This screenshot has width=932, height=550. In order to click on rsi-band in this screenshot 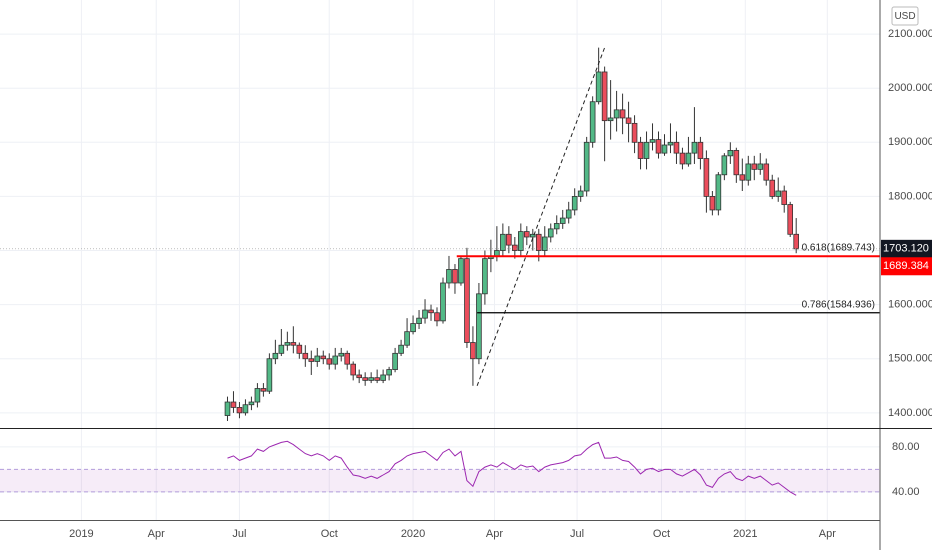, I will do `click(440, 480)`.